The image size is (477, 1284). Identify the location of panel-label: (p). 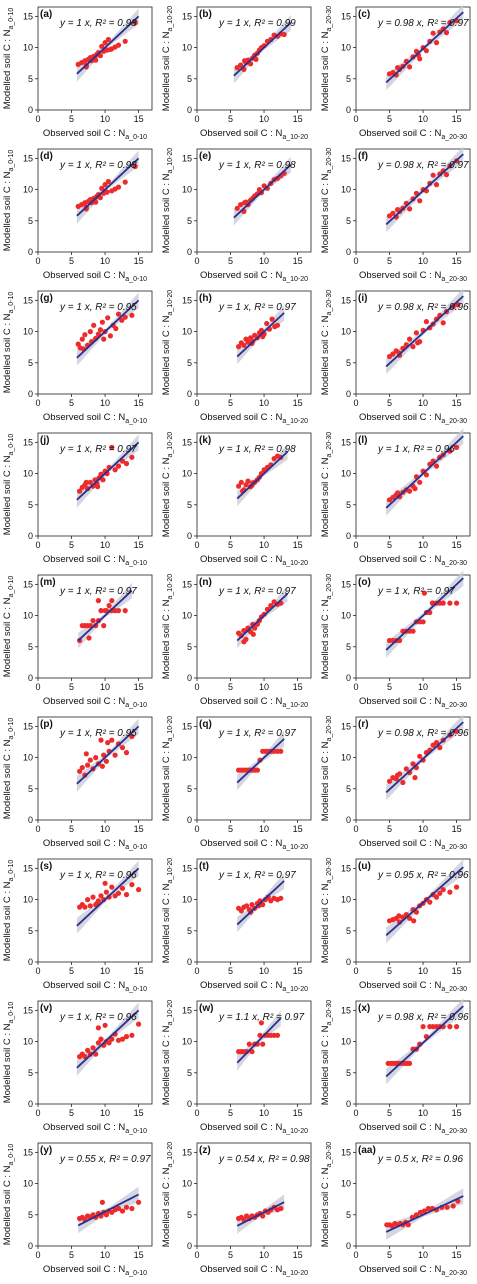
(46, 724).